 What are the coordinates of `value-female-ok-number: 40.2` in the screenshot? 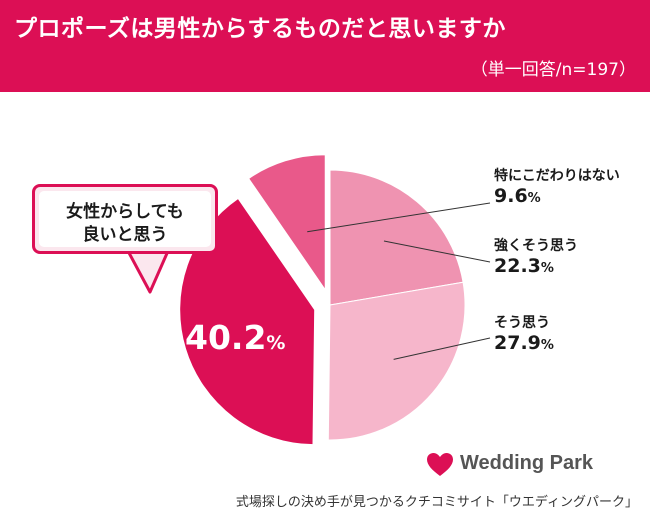 It's located at (226, 337).